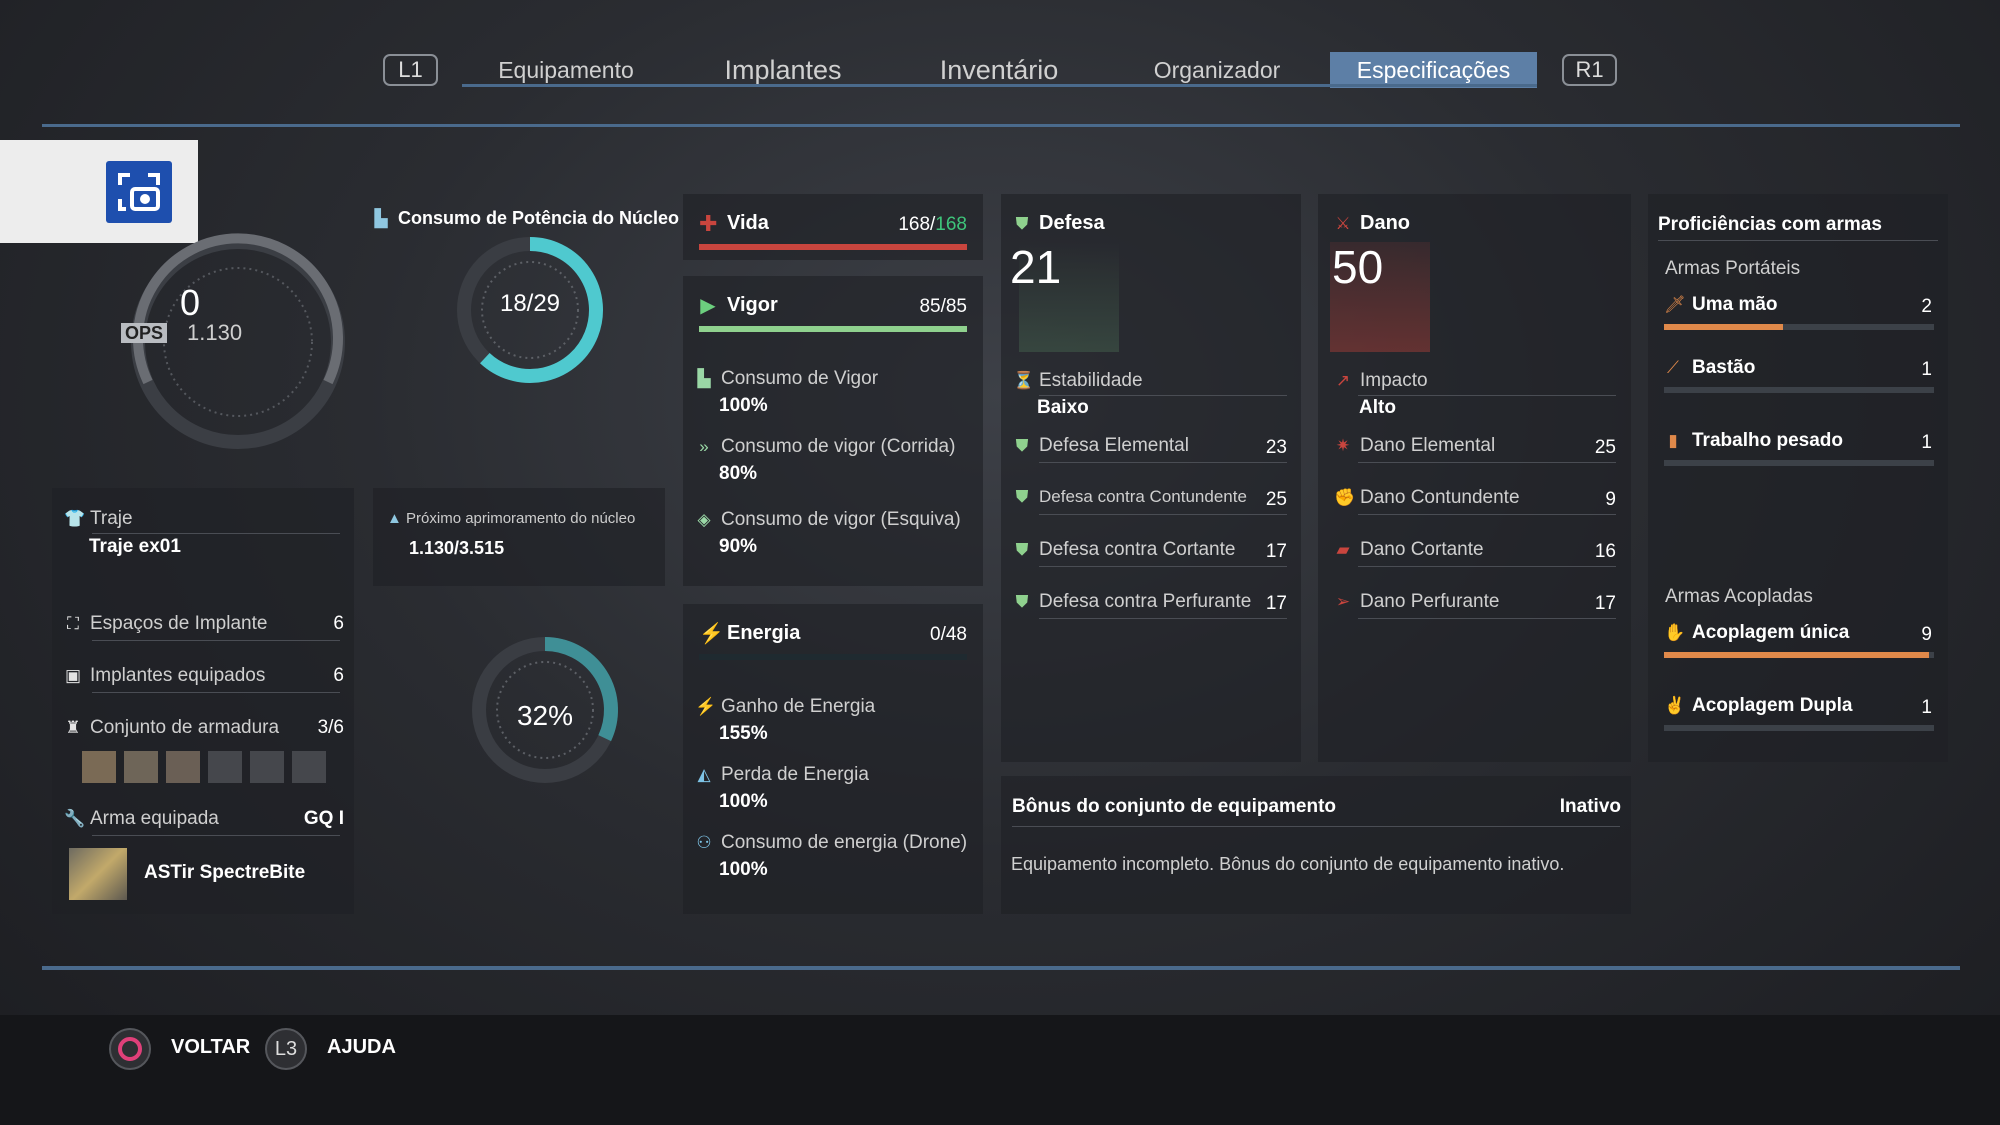 This screenshot has height=1125, width=2000. I want to click on dano-stat: ➢ Dano Perfurante, so click(1417, 601).